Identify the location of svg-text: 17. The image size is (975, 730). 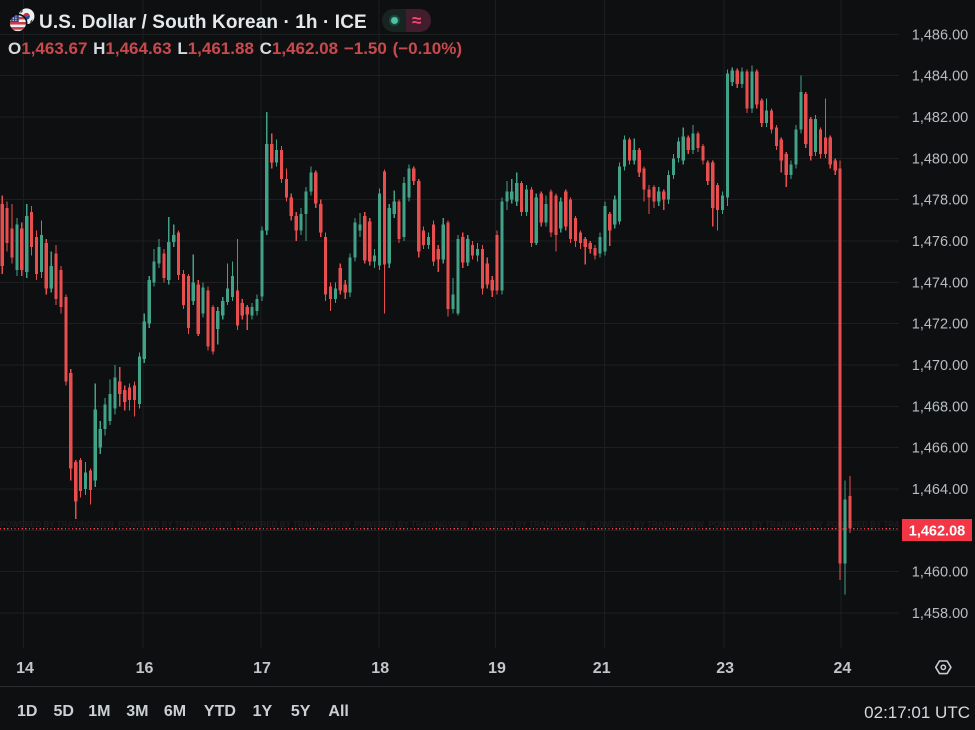
(262, 668).